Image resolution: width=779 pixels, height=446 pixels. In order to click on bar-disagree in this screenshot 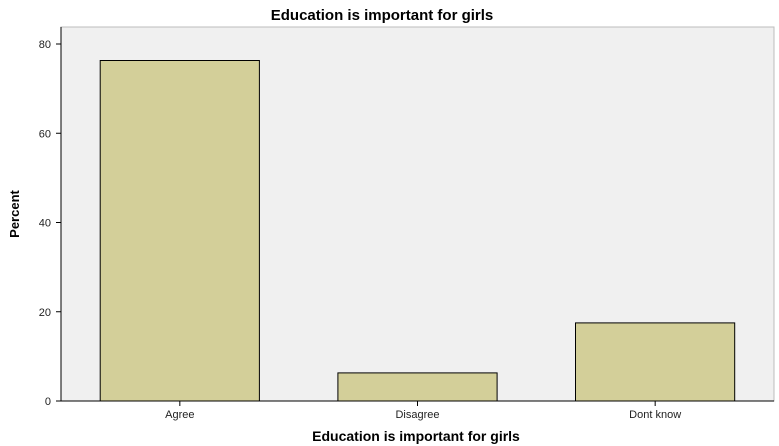, I will do `click(417, 387)`.